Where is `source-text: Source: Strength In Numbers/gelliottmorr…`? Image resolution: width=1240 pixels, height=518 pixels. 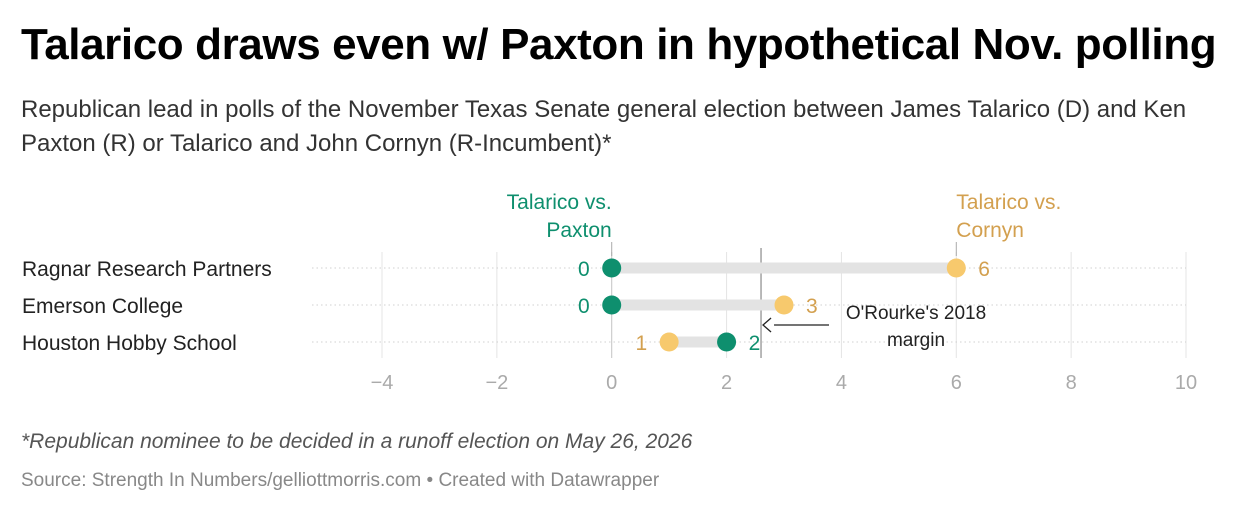 source-text: Source: Strength In Numbers/gelliottmorr… is located at coordinates (221, 480).